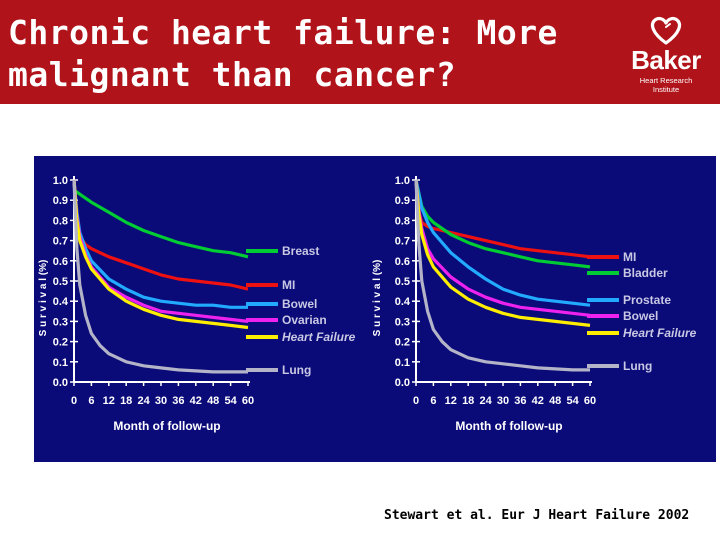  I want to click on series-line-bladder, so click(502, 224).